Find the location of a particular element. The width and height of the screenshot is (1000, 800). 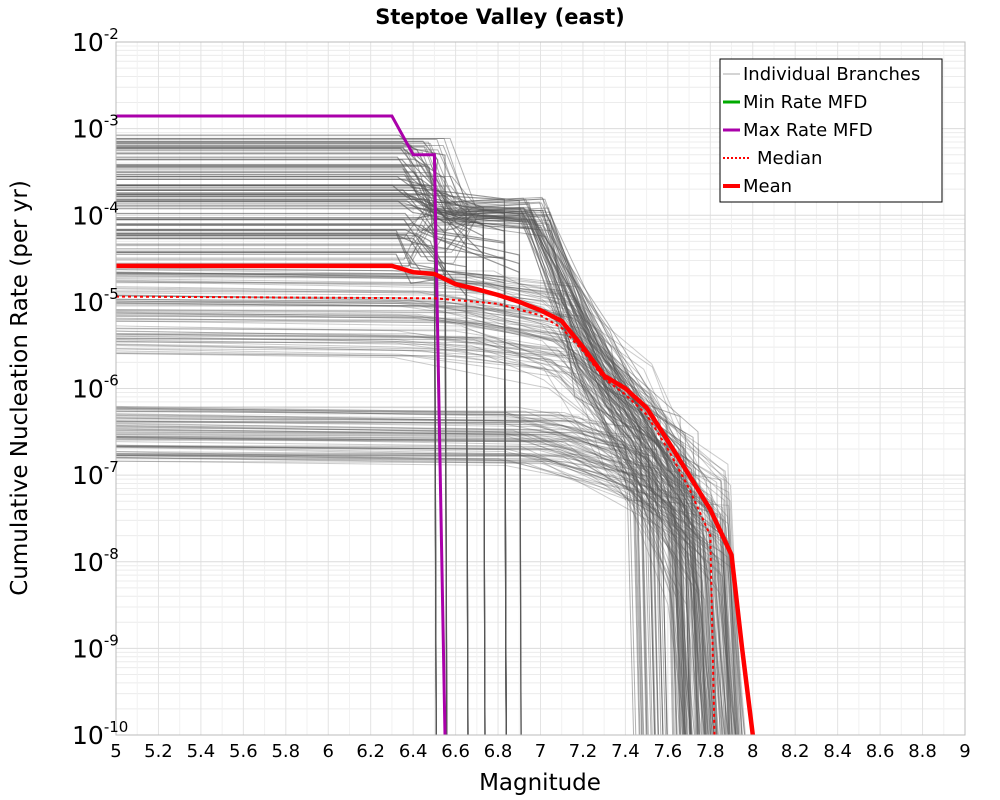

x-tick-label: 7.8 is located at coordinates (710, 751).